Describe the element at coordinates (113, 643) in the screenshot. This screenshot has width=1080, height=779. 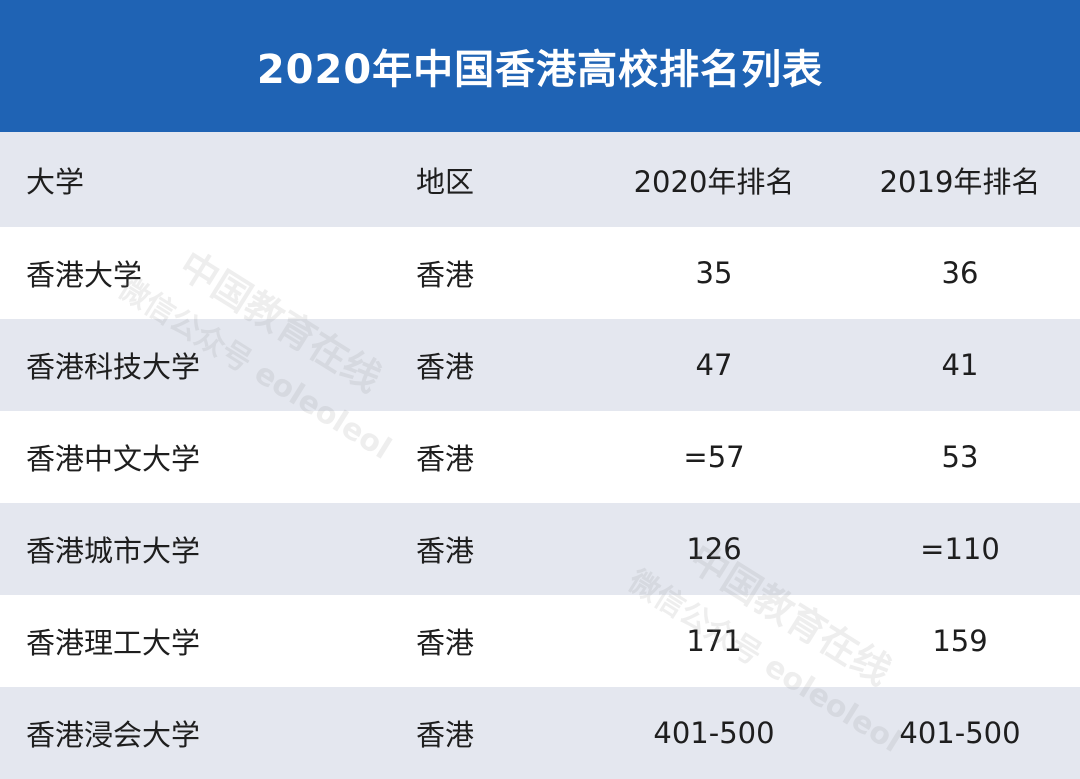
I see `cell-university: 香港理工大学` at that location.